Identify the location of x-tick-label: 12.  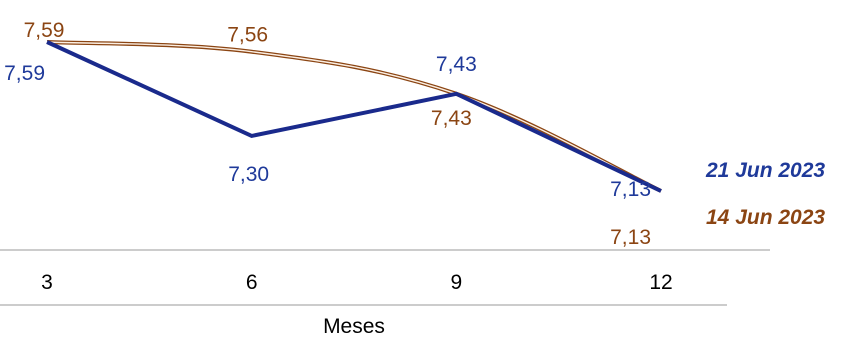
(660, 282).